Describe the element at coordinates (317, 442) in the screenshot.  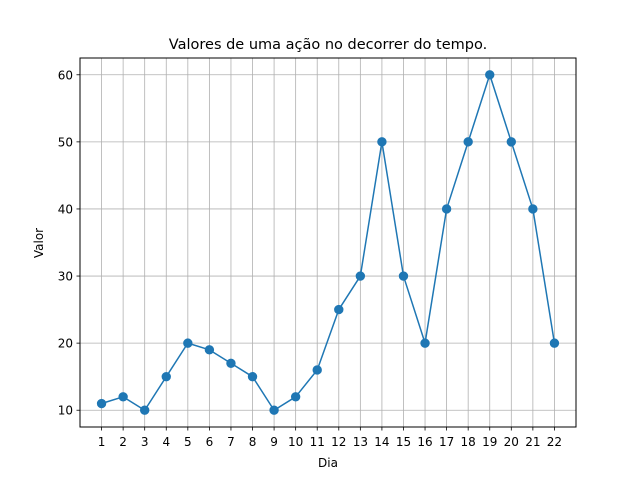
I see `x-tick-label: 11` at that location.